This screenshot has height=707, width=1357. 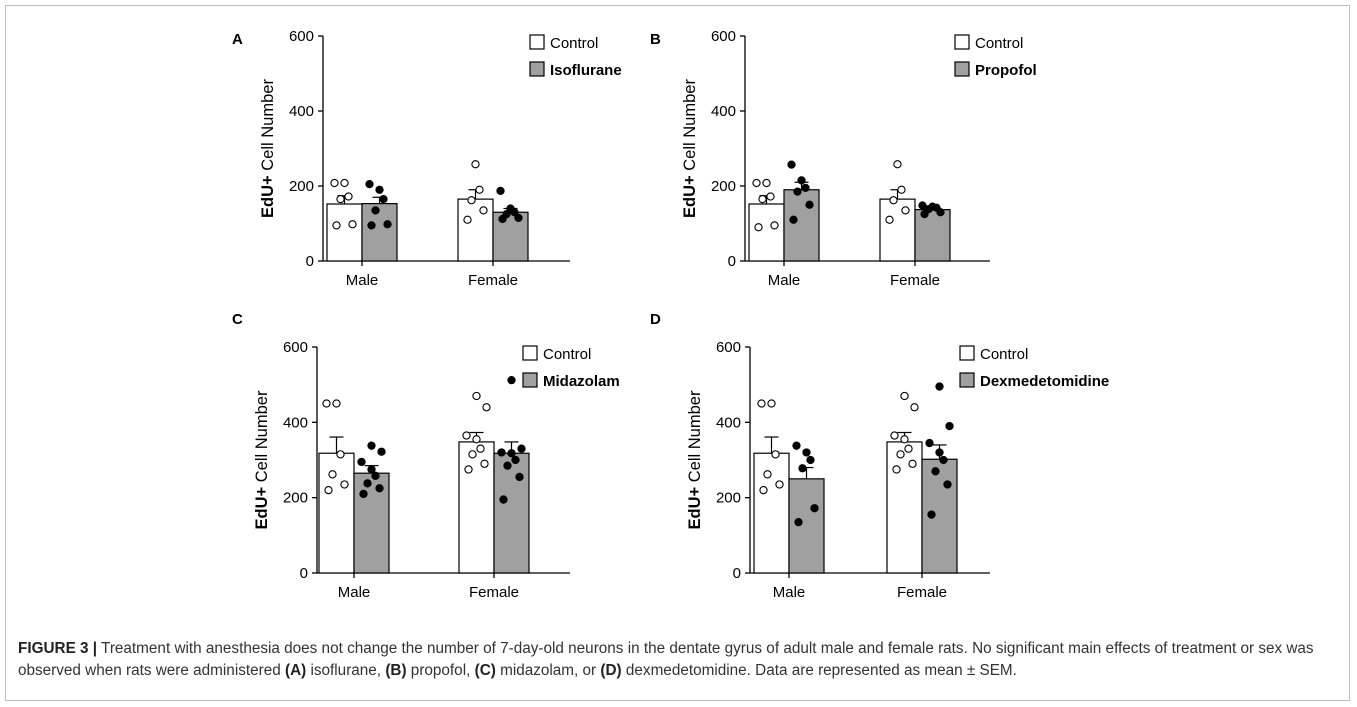 I want to click on caption-text-4: midazolam, or, so click(x=548, y=670).